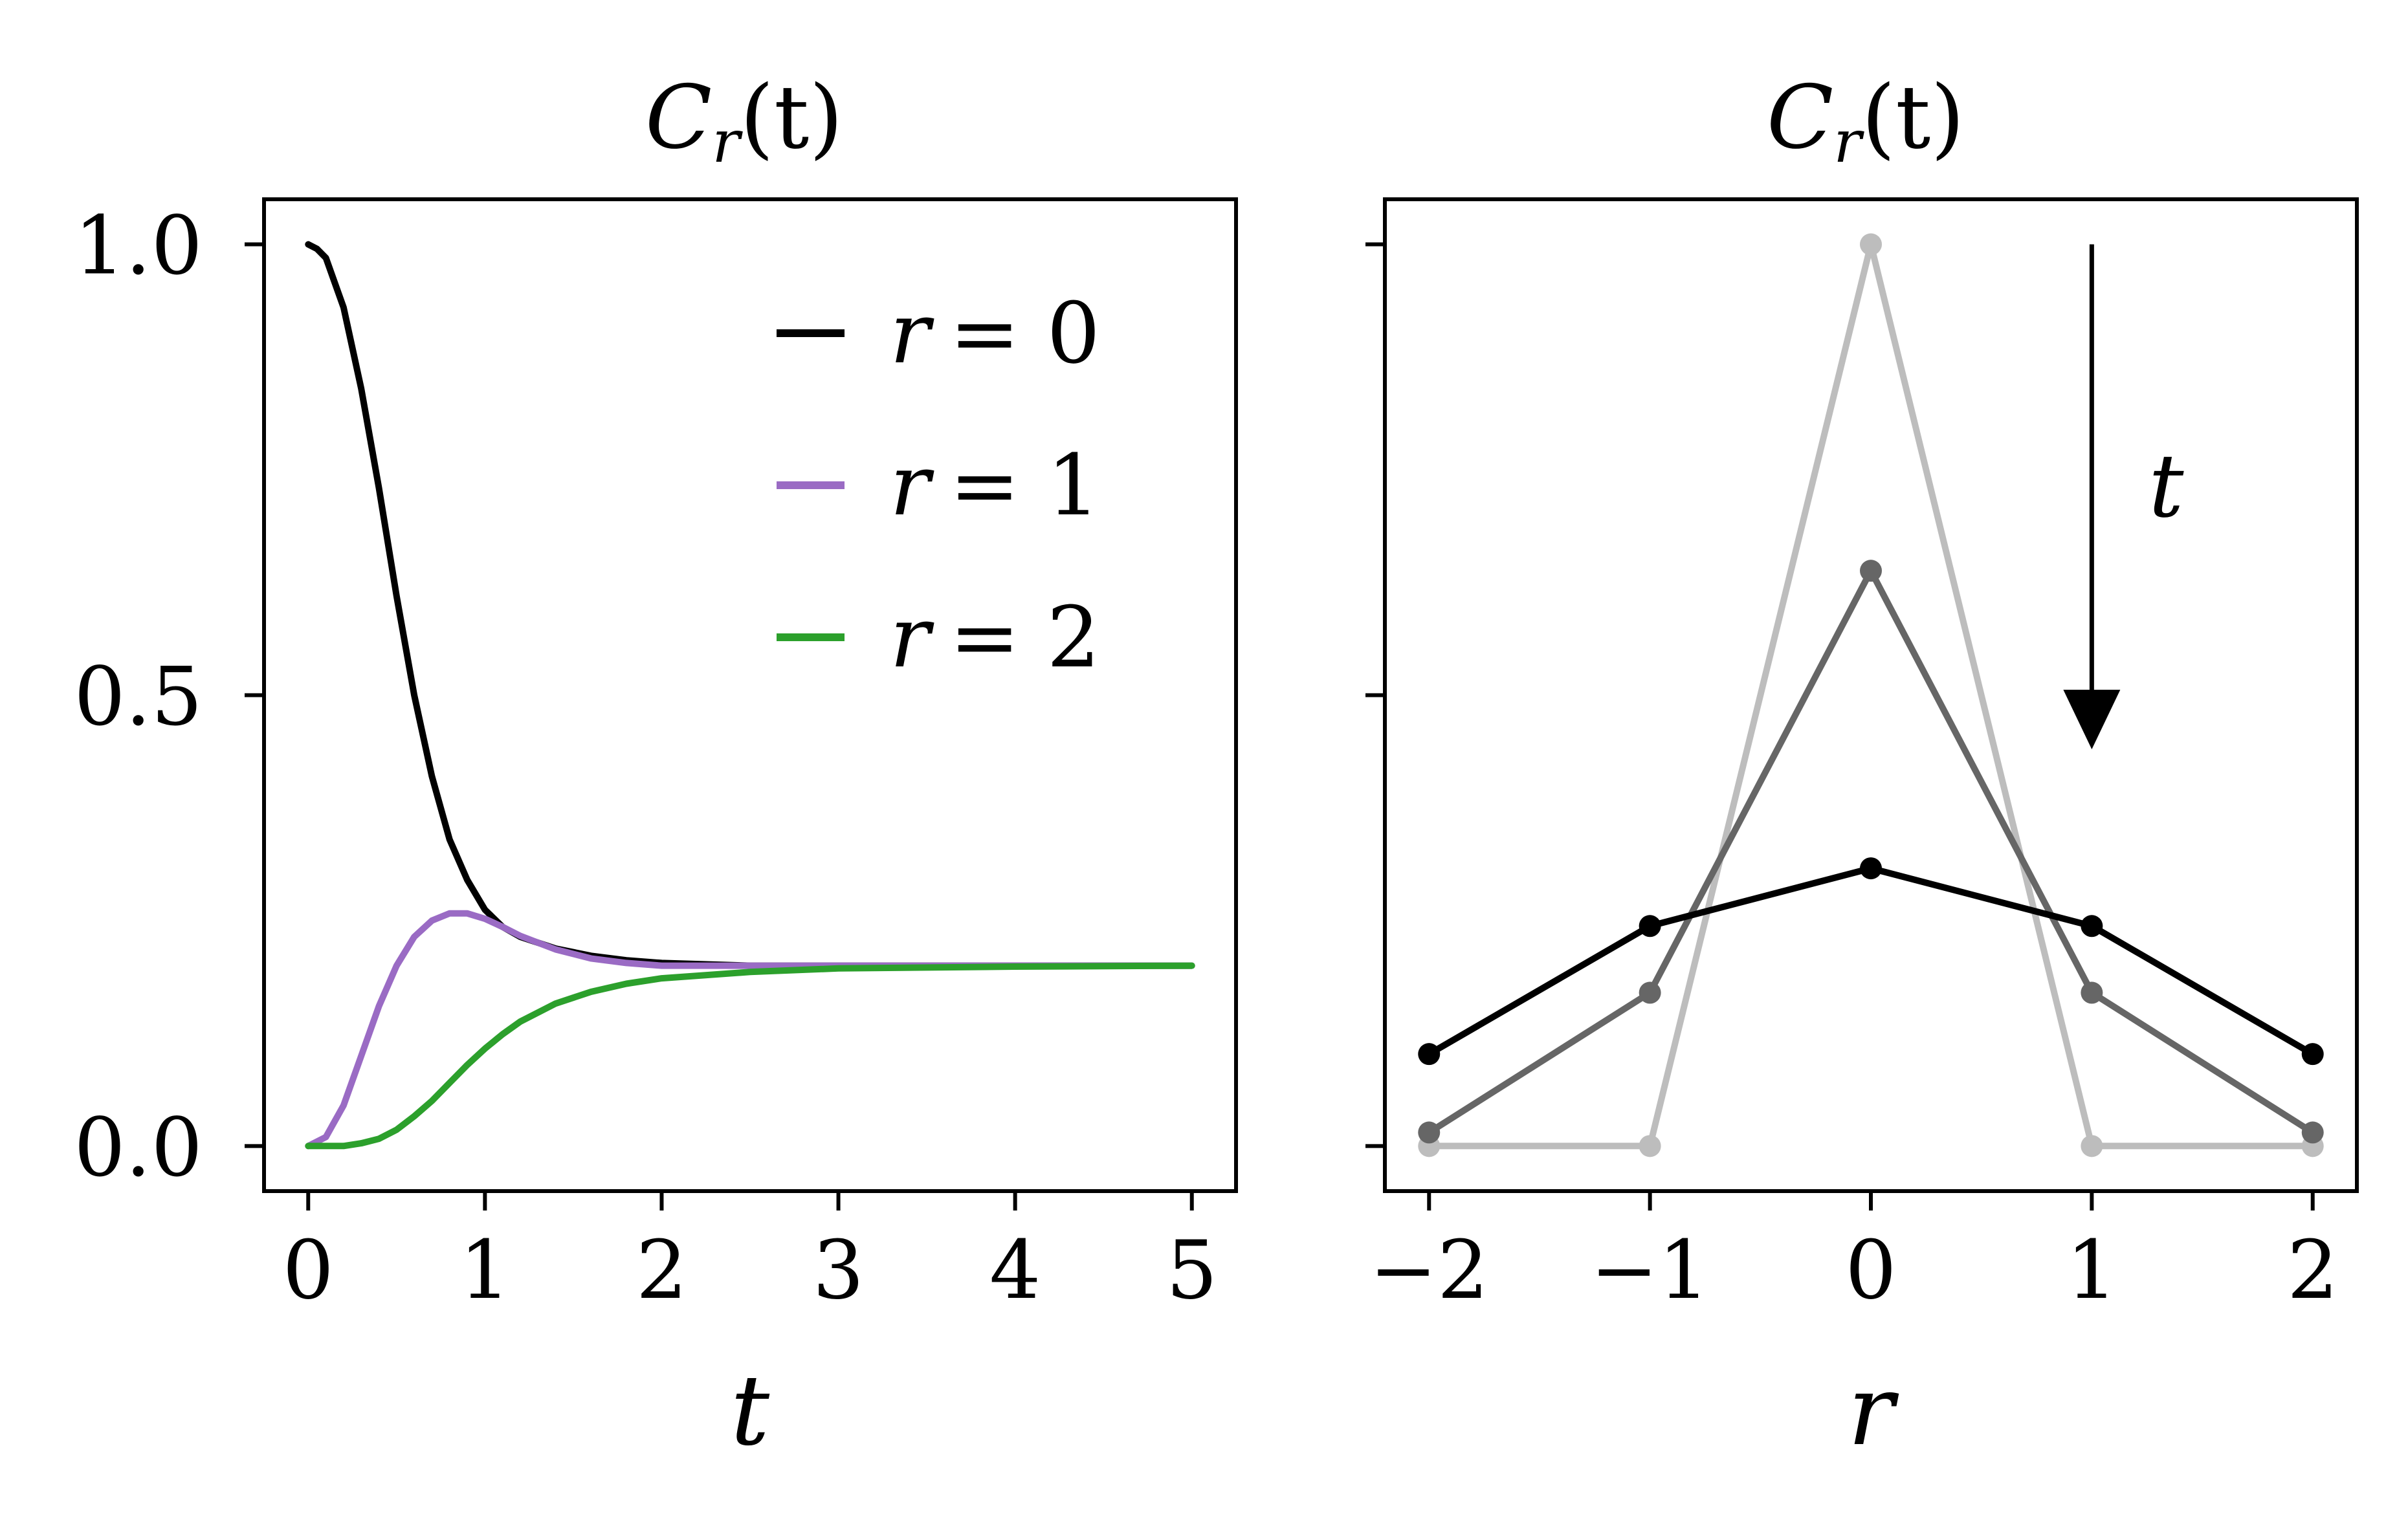 The image size is (2408, 1534). I want to click on left-x-tick-label: 1, so click(485, 1270).